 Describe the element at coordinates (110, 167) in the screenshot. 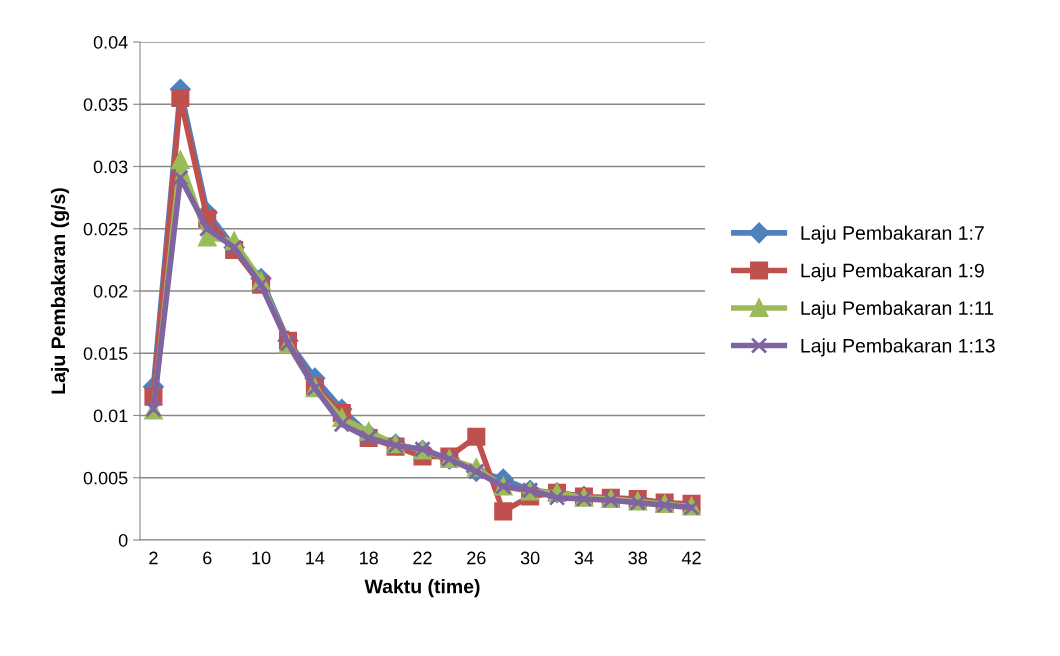

I see `y-tick-label: 0.03` at that location.